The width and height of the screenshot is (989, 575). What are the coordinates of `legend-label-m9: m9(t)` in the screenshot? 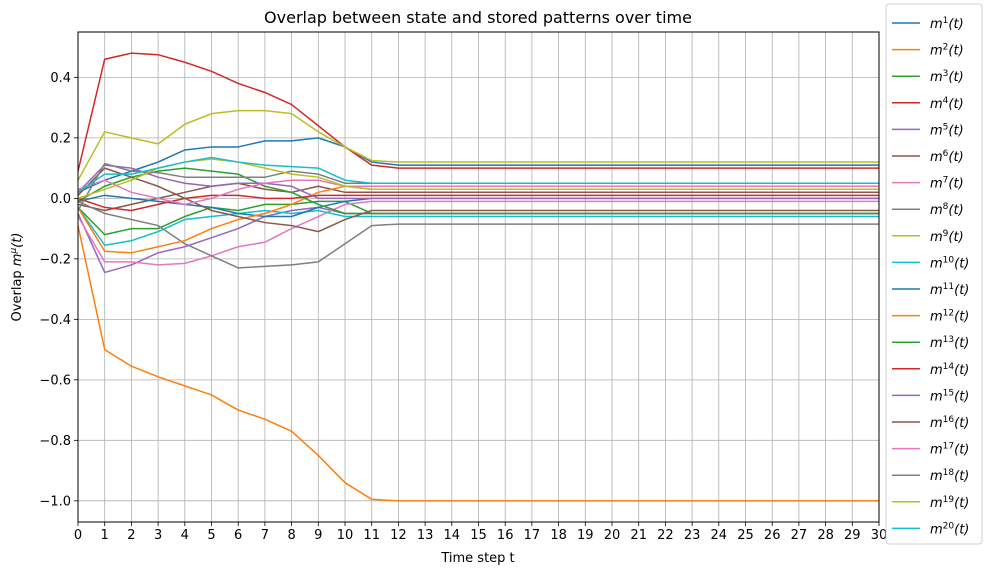 It's located at (947, 237).